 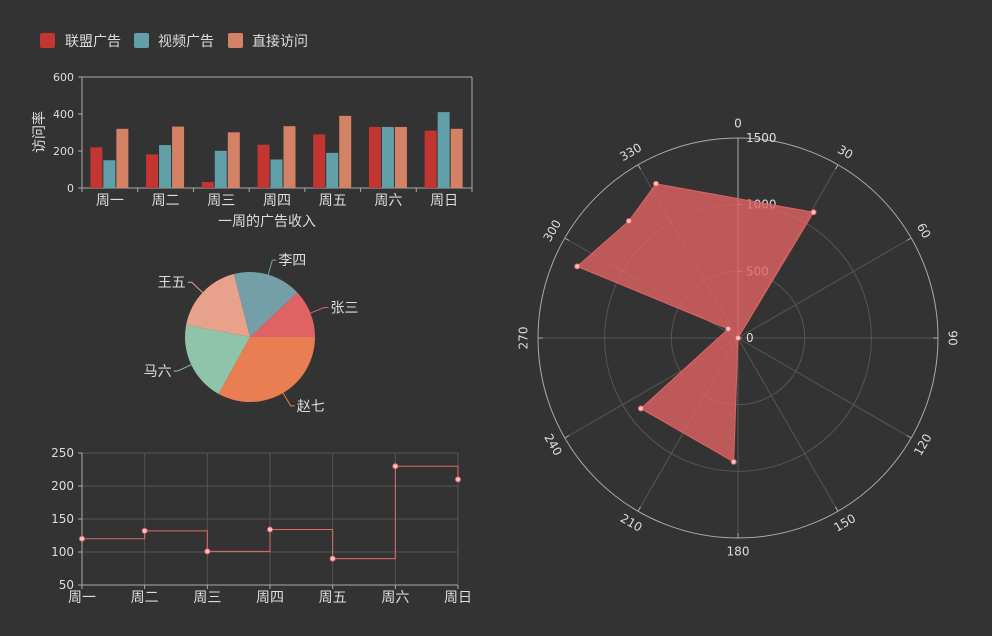 I want to click on legend: 联盟广告 视频广告 直接访问, so click(x=174, y=41).